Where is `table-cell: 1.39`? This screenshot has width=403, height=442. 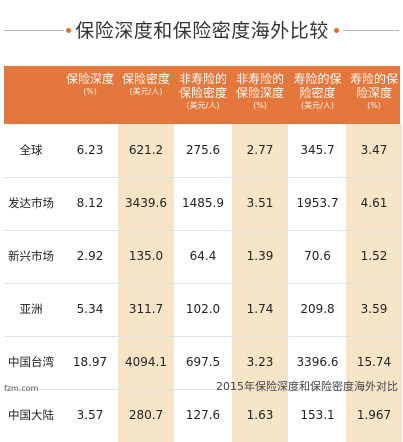 table-cell: 1.39 is located at coordinates (260, 256).